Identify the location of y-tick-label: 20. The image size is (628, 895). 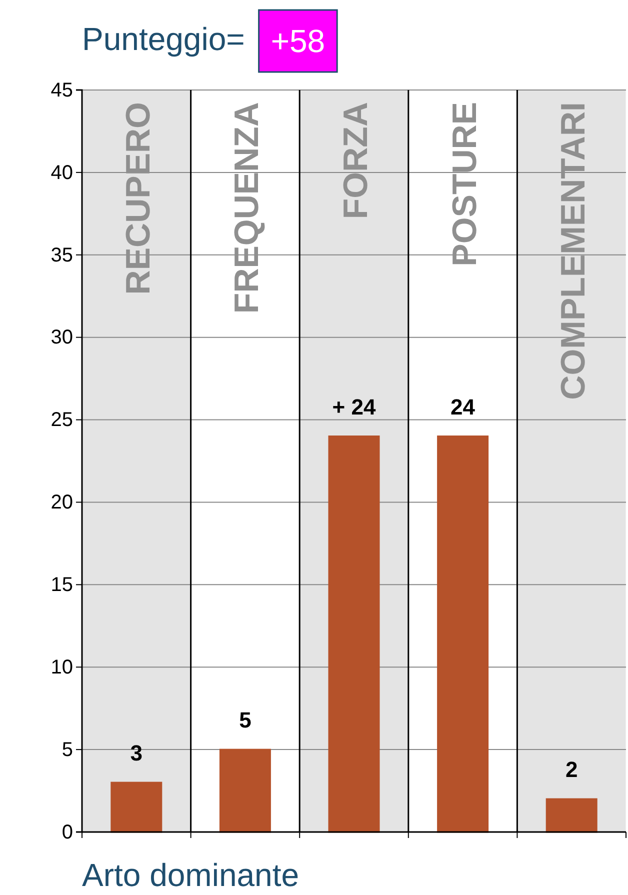
(61, 503).